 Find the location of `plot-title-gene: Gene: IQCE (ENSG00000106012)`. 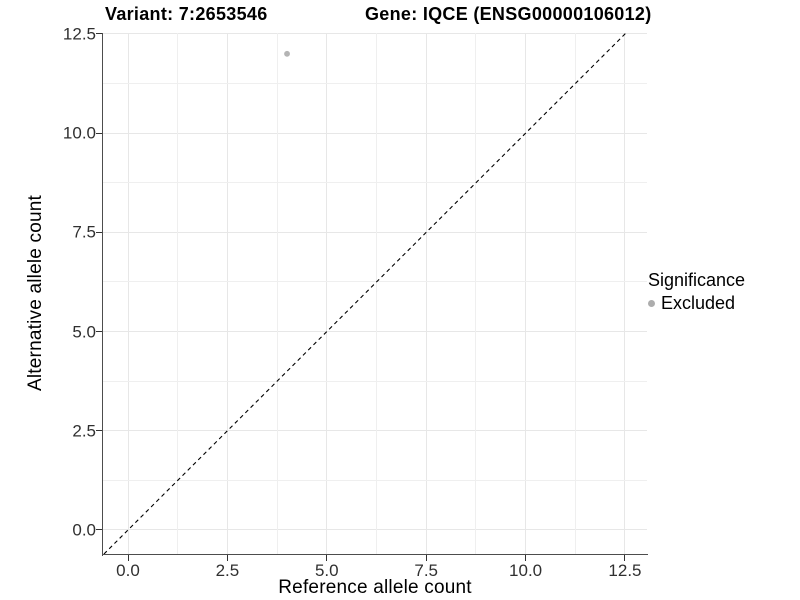

plot-title-gene: Gene: IQCE (ENSG00000106012) is located at coordinates (508, 14).